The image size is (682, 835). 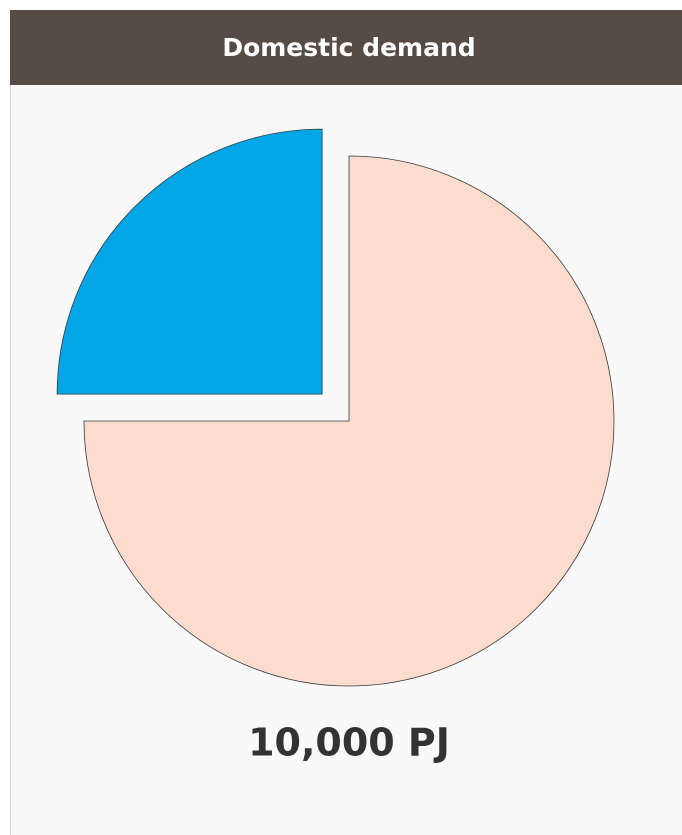 I want to click on chart-title: Domestic demand, so click(x=348, y=47).